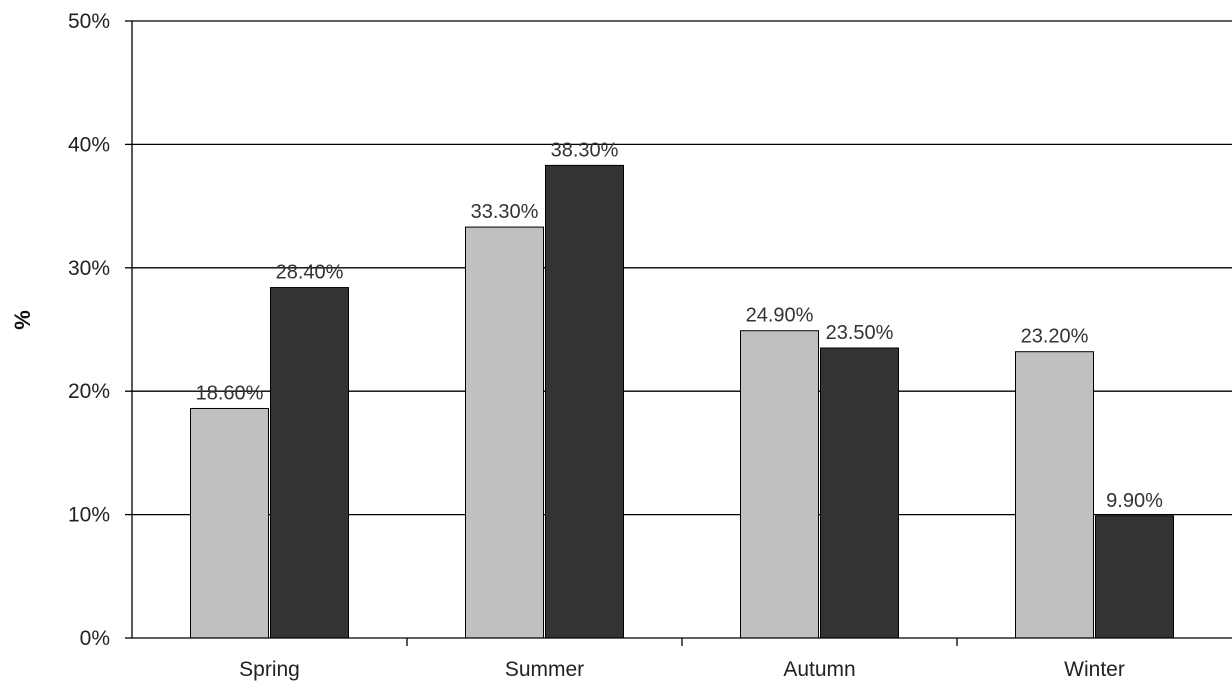 The height and width of the screenshot is (685, 1232). Describe the element at coordinates (310, 273) in the screenshot. I see `data-label-spring-series-2: 28.40%` at that location.